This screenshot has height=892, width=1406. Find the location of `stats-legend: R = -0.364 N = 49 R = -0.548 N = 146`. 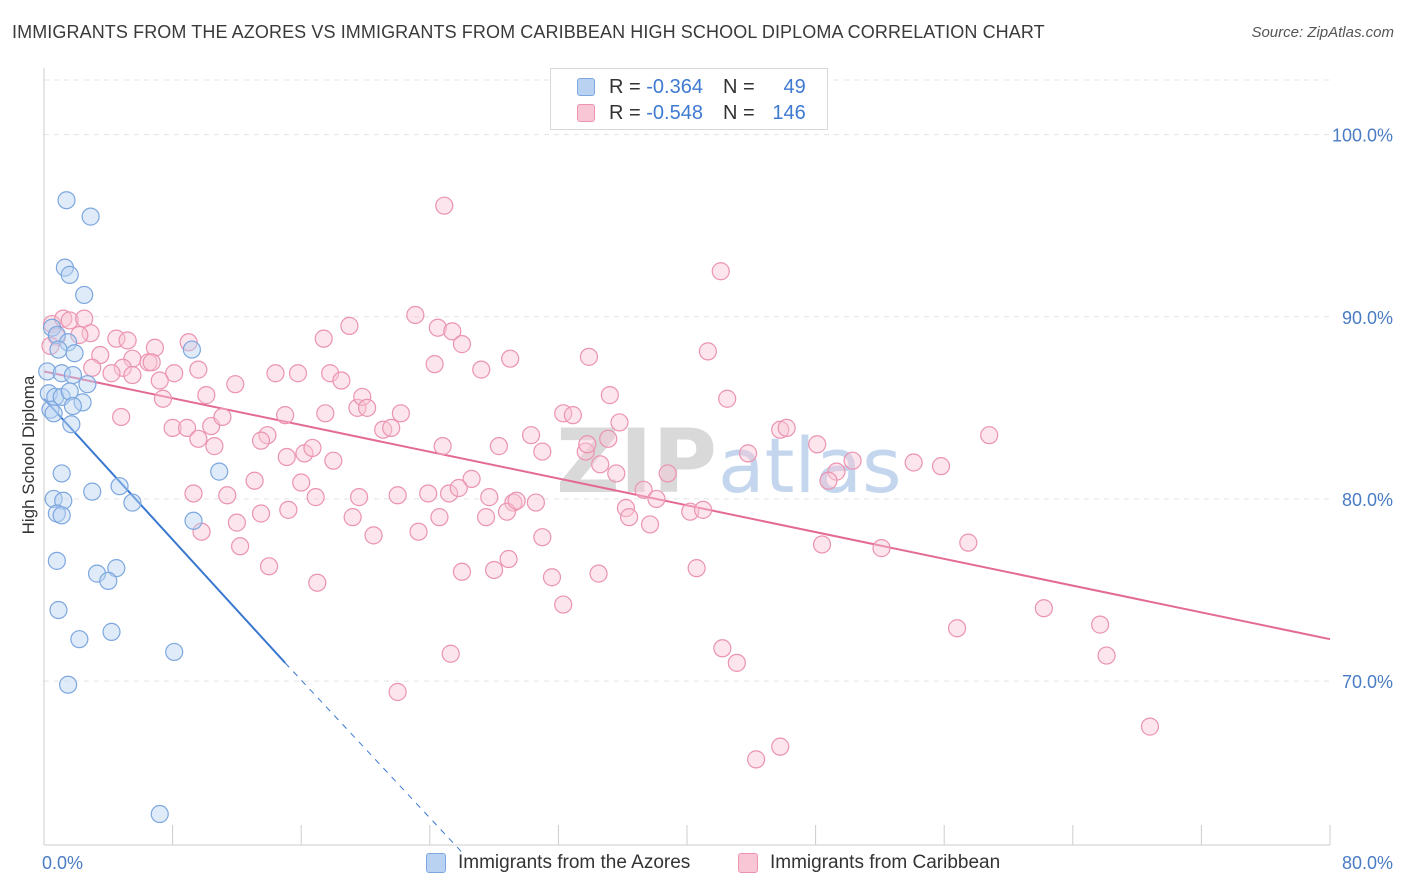

stats-legend: R = -0.364 N = 49 R = -0.548 N = 146 is located at coordinates (689, 99).